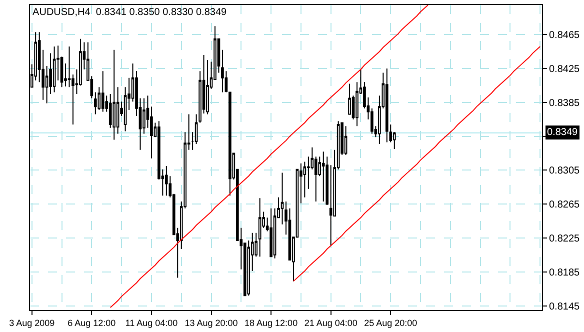  What do you see at coordinates (564, 205) in the screenshot?
I see `y-tick-label: 0.8265` at bounding box center [564, 205].